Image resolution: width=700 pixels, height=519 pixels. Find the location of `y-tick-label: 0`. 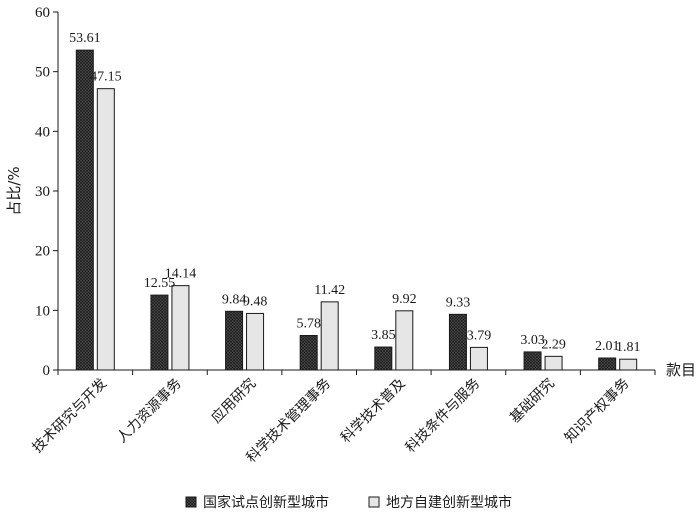

y-tick-label: 0 is located at coordinates (47, 371).